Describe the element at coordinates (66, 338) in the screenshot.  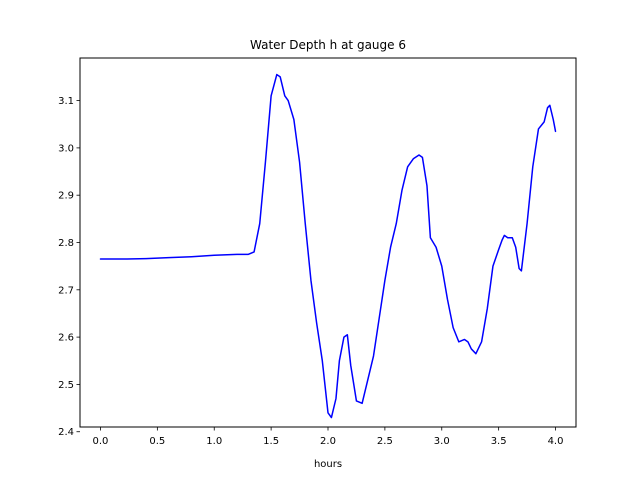
I see `y-tick-label: 2.6` at that location.